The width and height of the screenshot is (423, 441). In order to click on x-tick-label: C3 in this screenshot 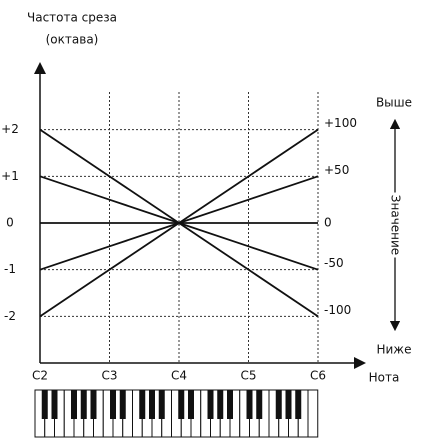, I will do `click(109, 376)`.